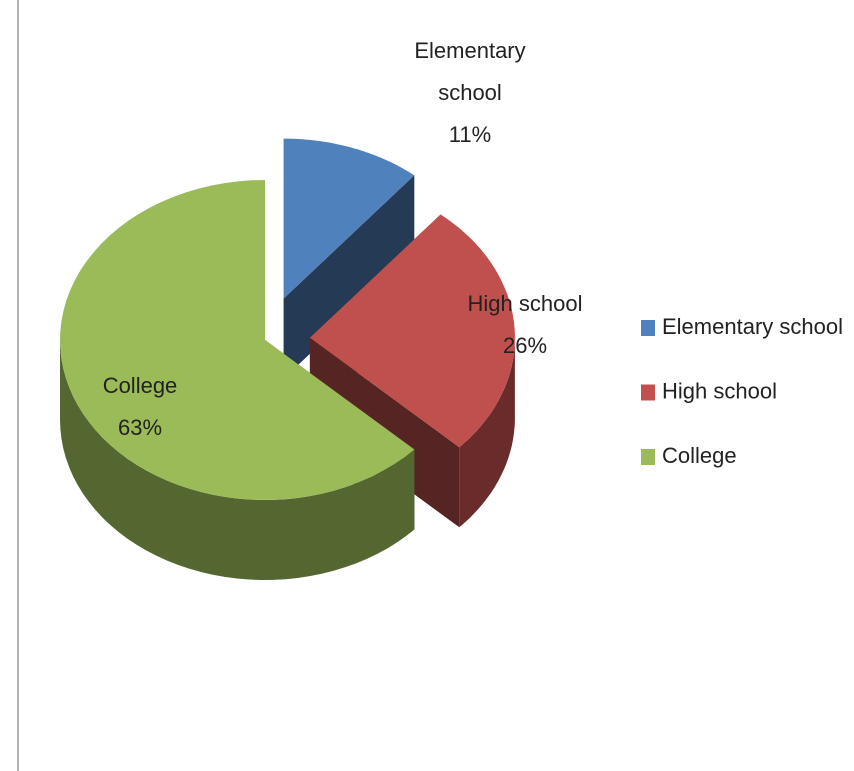  What do you see at coordinates (470, 134) in the screenshot?
I see `data-label-value: 11%` at bounding box center [470, 134].